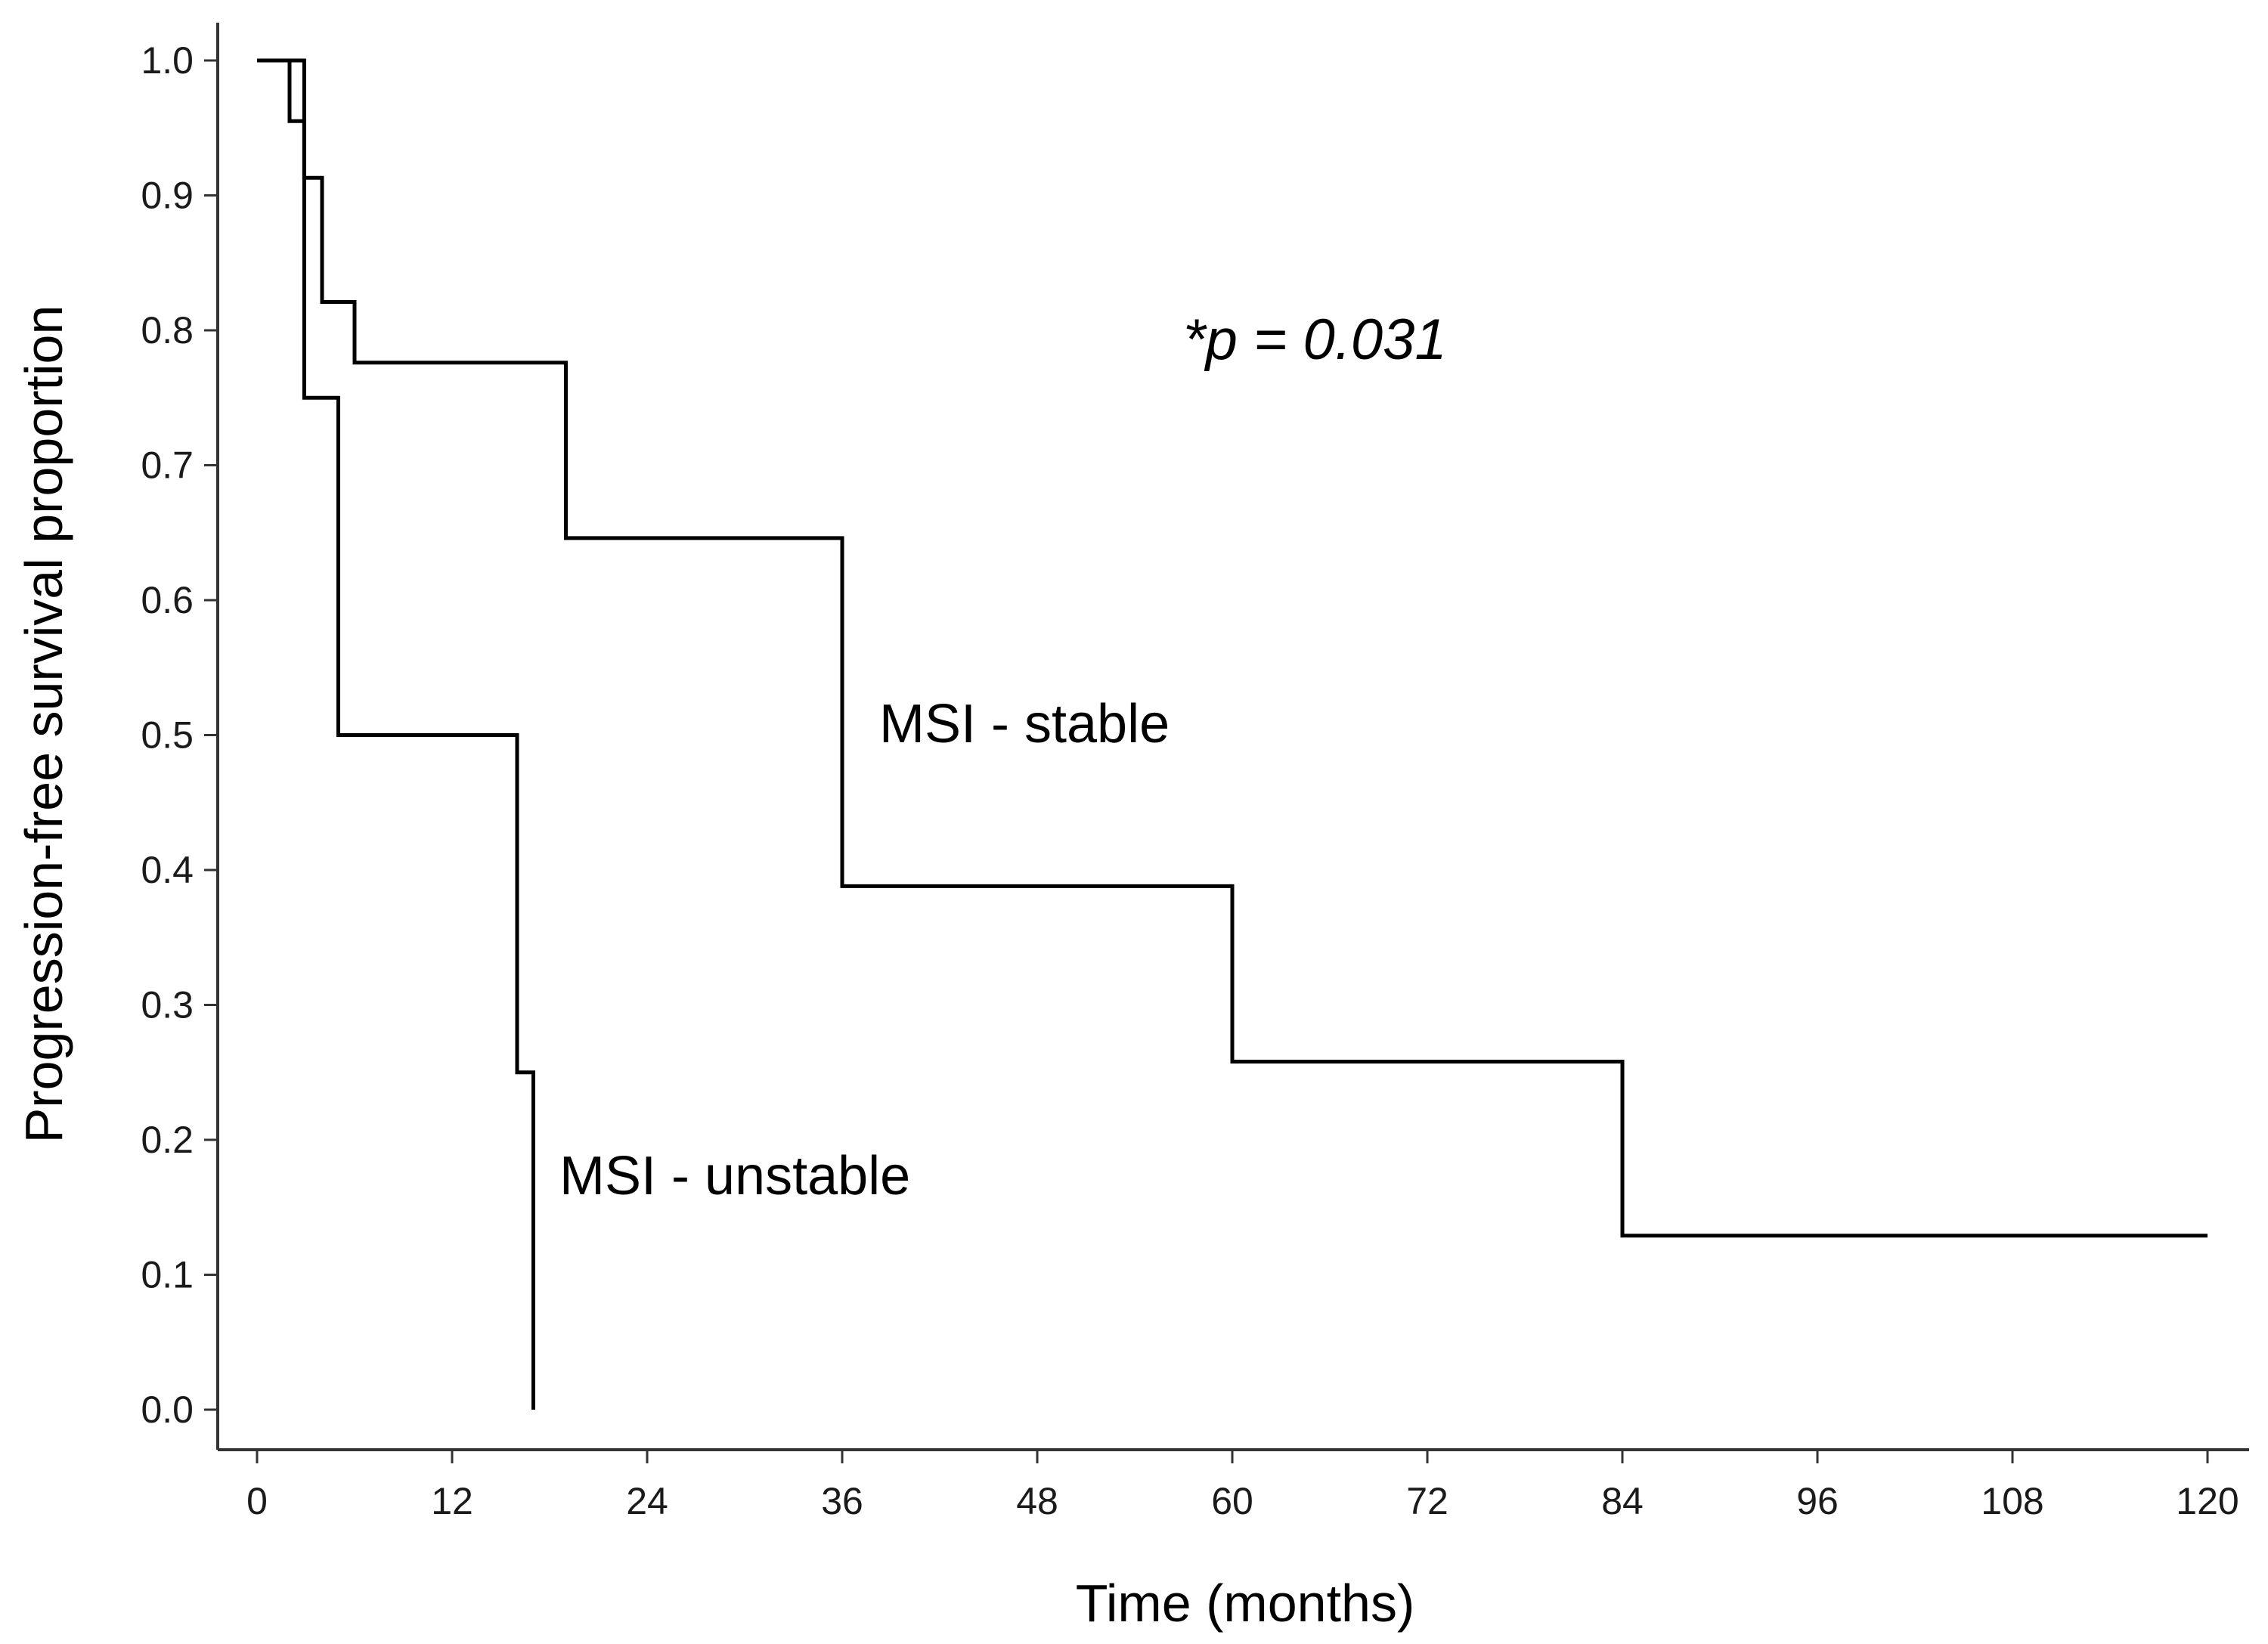 Image resolution: width=2268 pixels, height=1644 pixels. I want to click on x-tick-label: 84, so click(1622, 1501).